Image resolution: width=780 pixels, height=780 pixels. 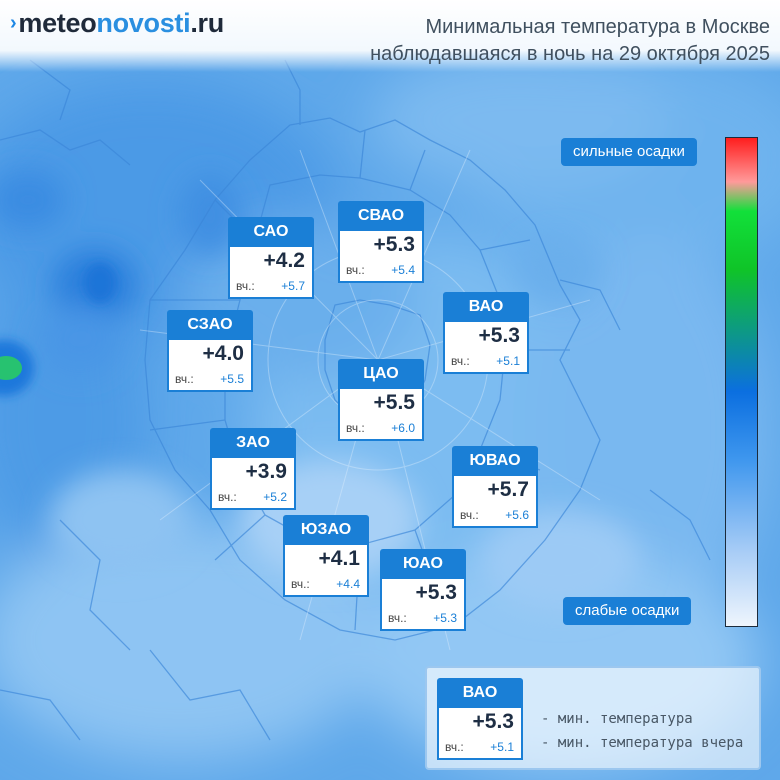 I want to click on precipitation-scale-bar, so click(x=741, y=382).